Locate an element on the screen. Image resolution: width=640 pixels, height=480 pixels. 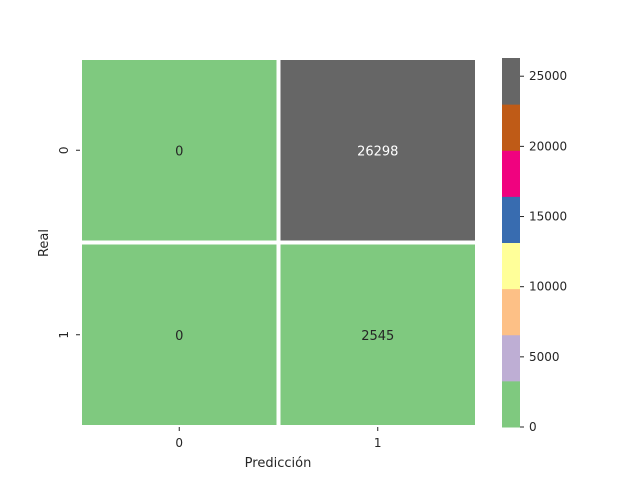
cell-value-labels: 0 26298 0 2545 is located at coordinates (286, 244).